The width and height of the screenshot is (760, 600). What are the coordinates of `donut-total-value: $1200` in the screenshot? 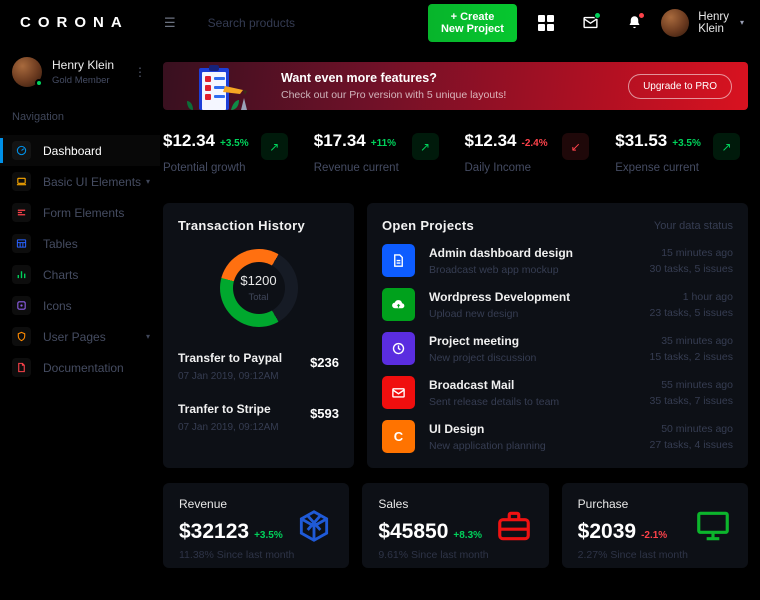 It's located at (258, 280).